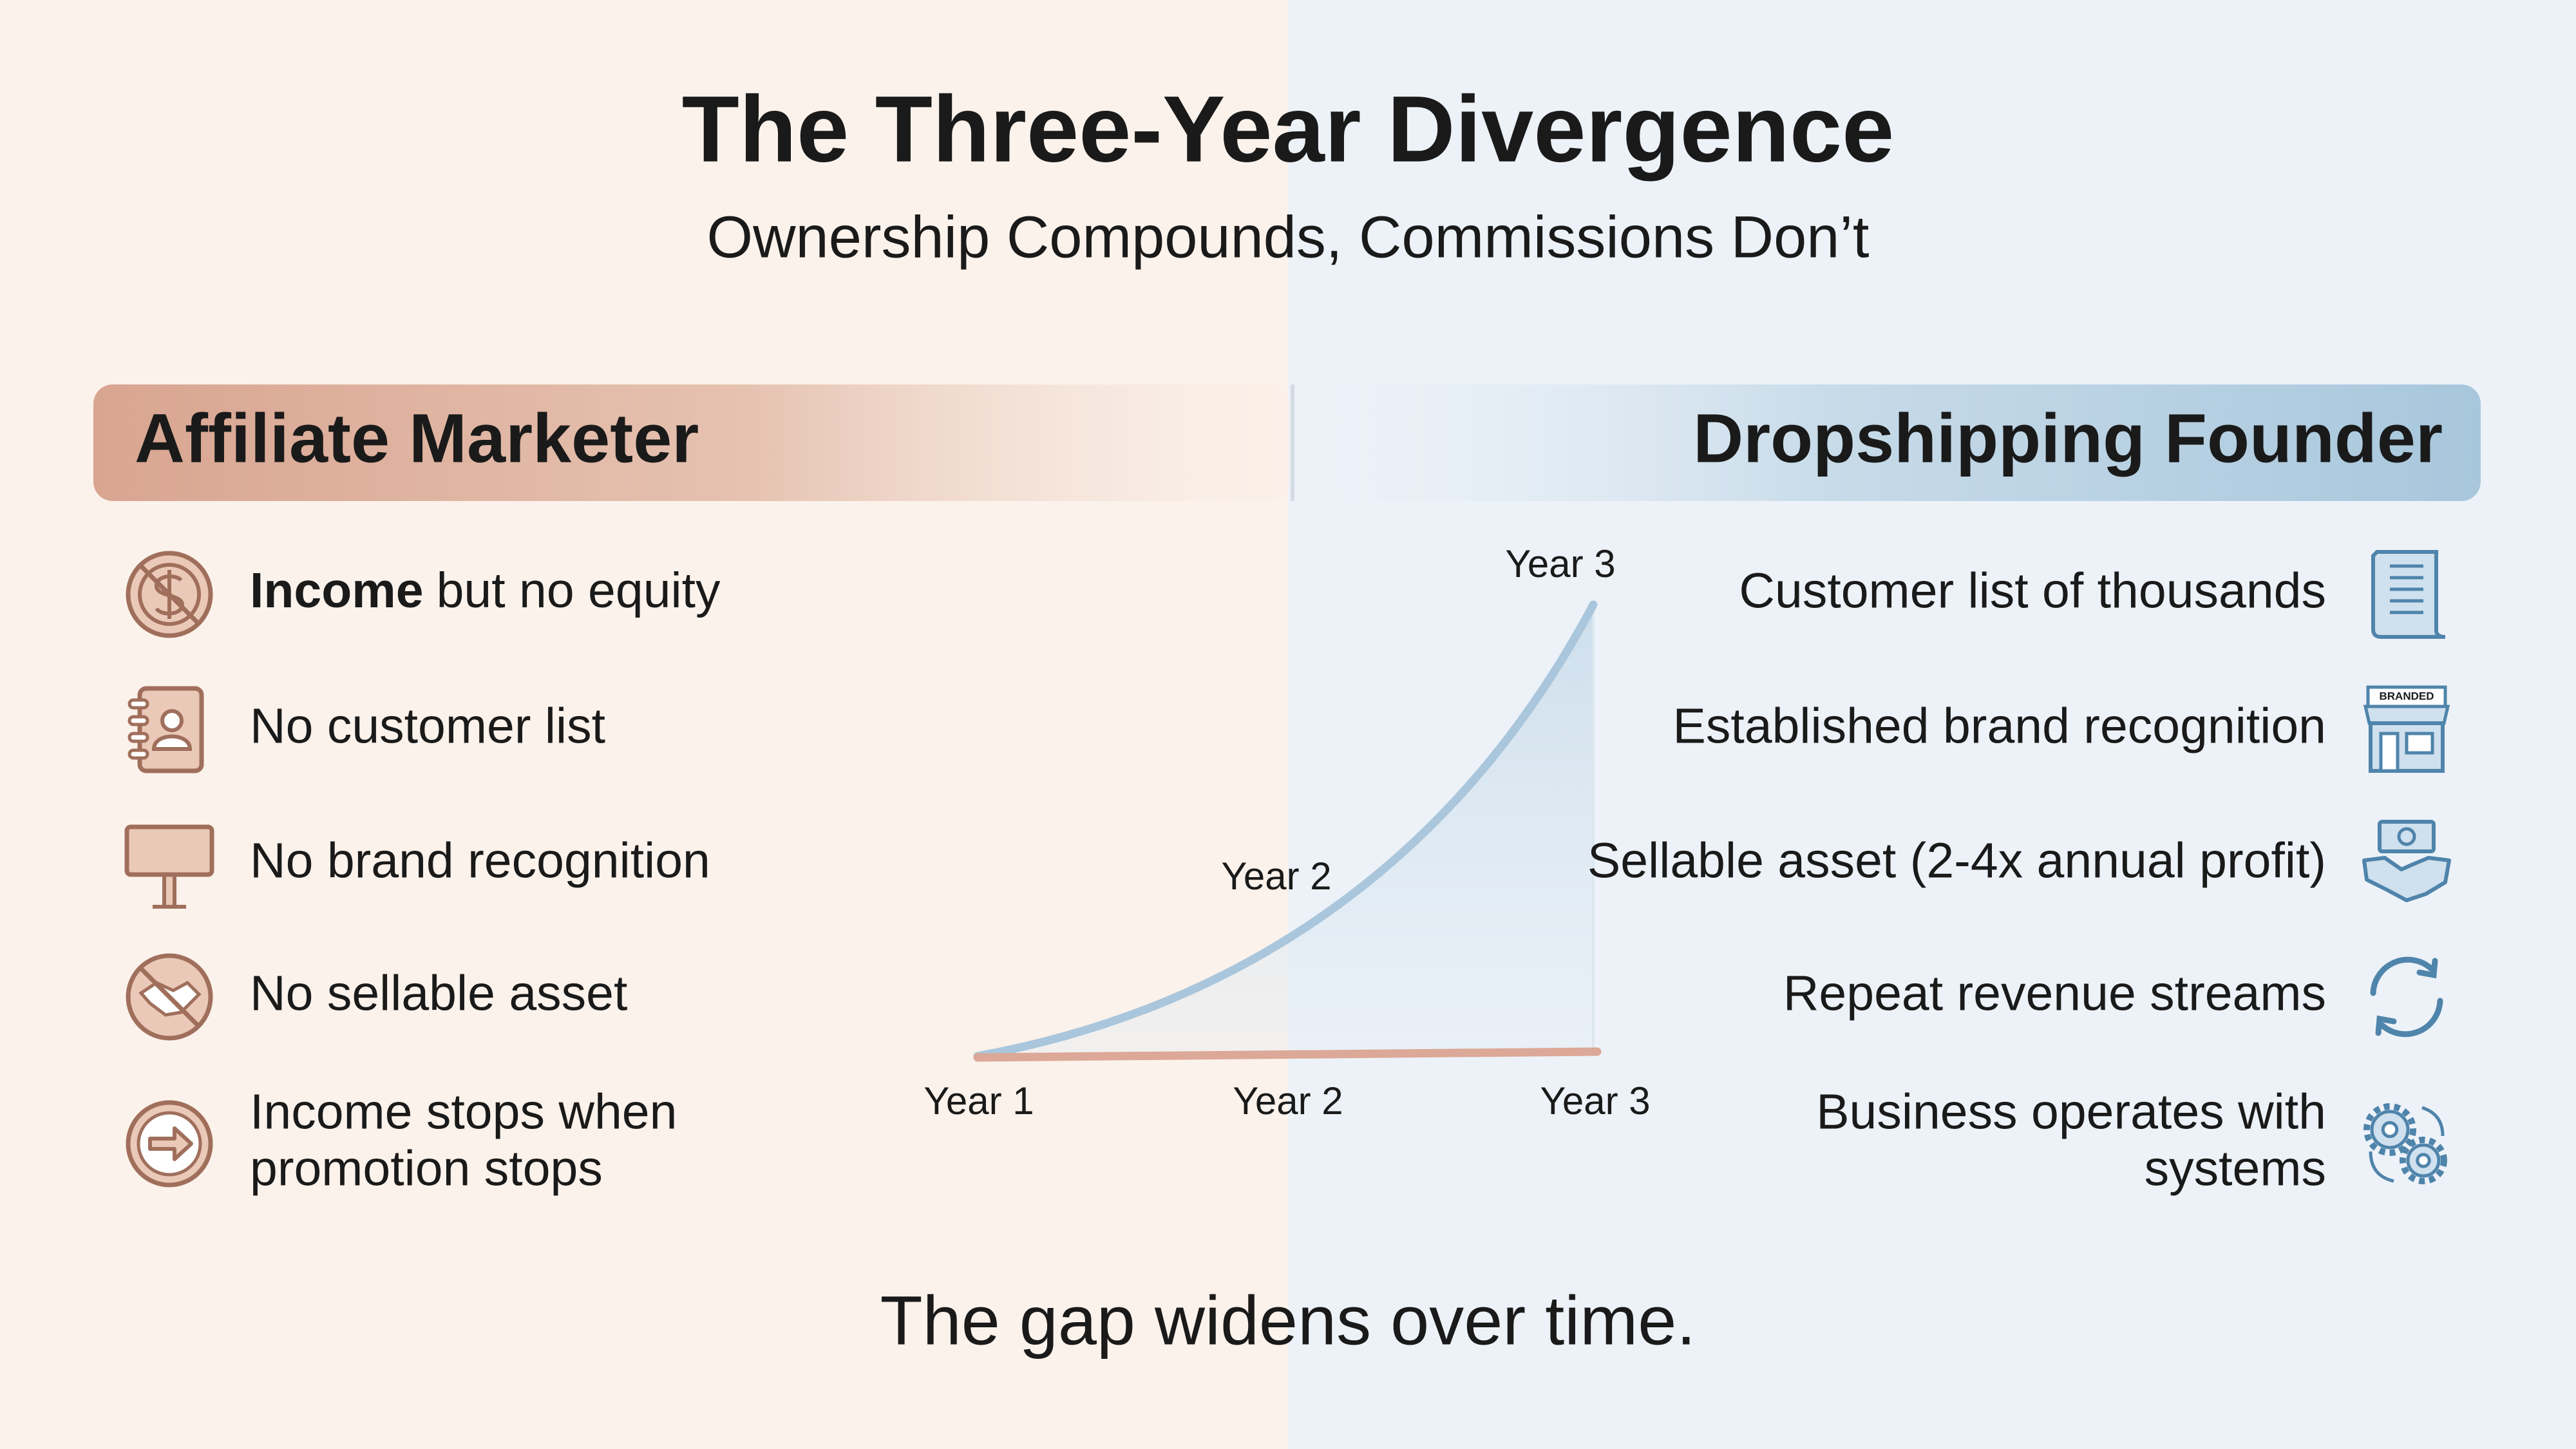  I want to click on peak-label: Year 3, so click(1560, 563).